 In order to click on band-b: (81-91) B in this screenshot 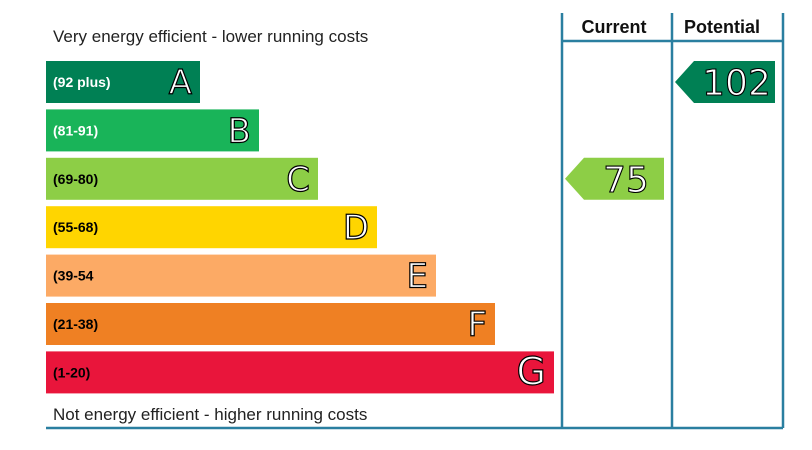, I will do `click(152, 130)`.